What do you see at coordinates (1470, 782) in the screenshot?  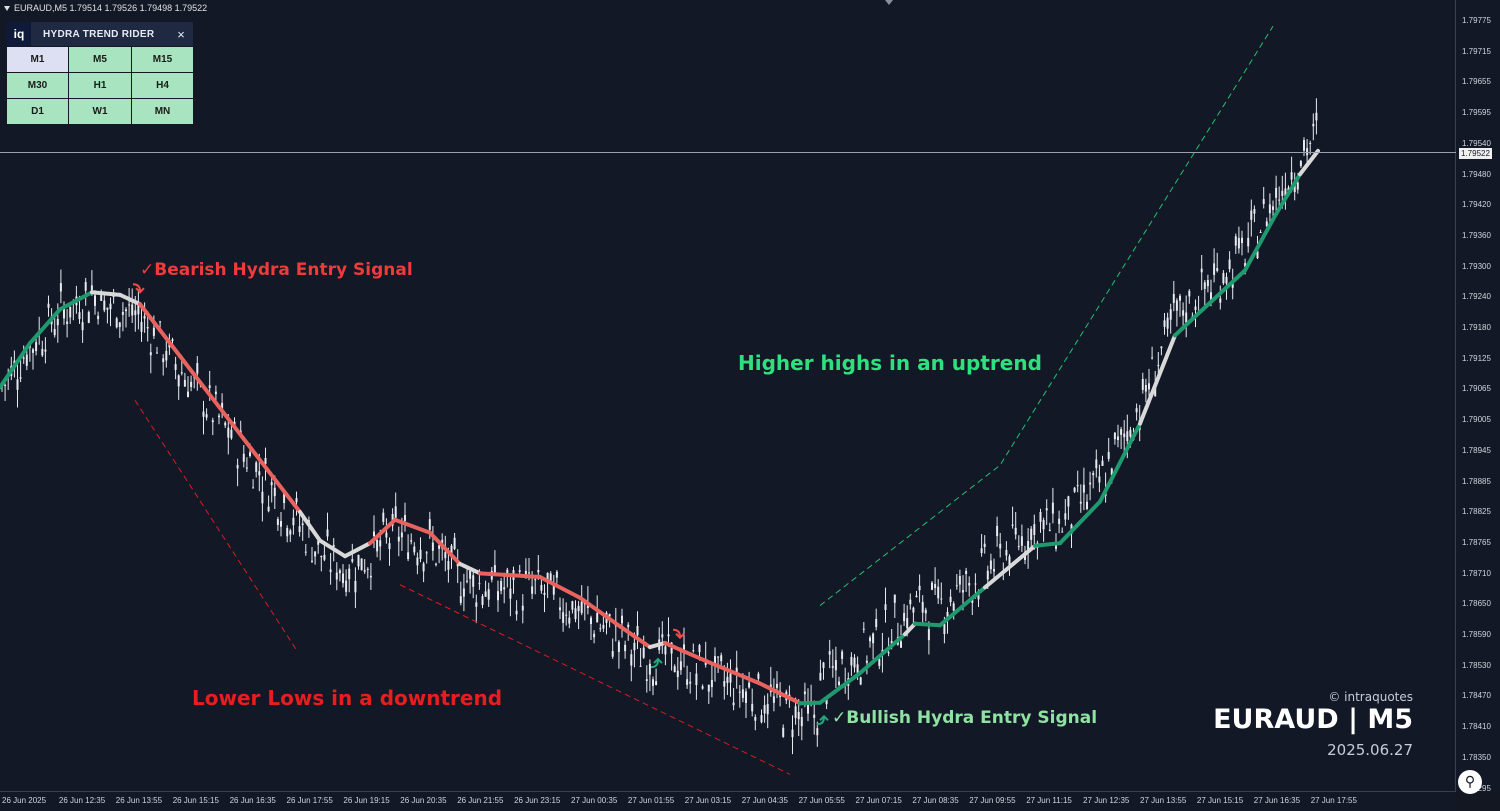 I see `zoom-icon: ⚲` at bounding box center [1470, 782].